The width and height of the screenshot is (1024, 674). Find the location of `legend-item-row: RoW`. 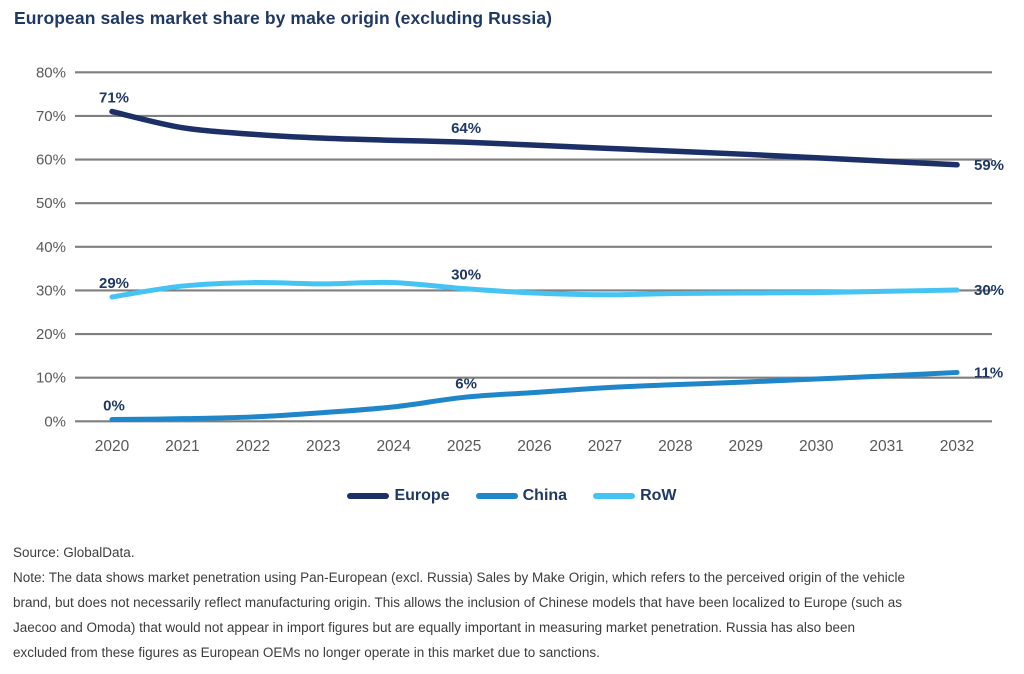

legend-item-row: RoW is located at coordinates (635, 496).